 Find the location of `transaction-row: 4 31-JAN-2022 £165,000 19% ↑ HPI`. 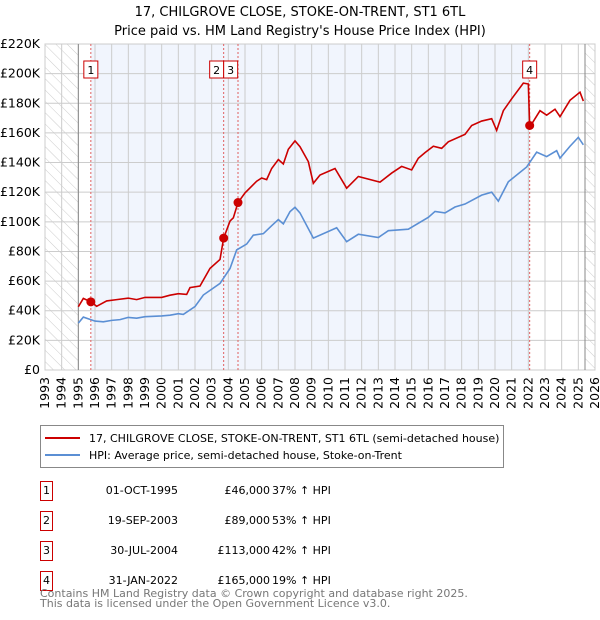

transaction-row: 4 31-JAN-2022 £165,000 19% ↑ HPI is located at coordinates (240, 581).